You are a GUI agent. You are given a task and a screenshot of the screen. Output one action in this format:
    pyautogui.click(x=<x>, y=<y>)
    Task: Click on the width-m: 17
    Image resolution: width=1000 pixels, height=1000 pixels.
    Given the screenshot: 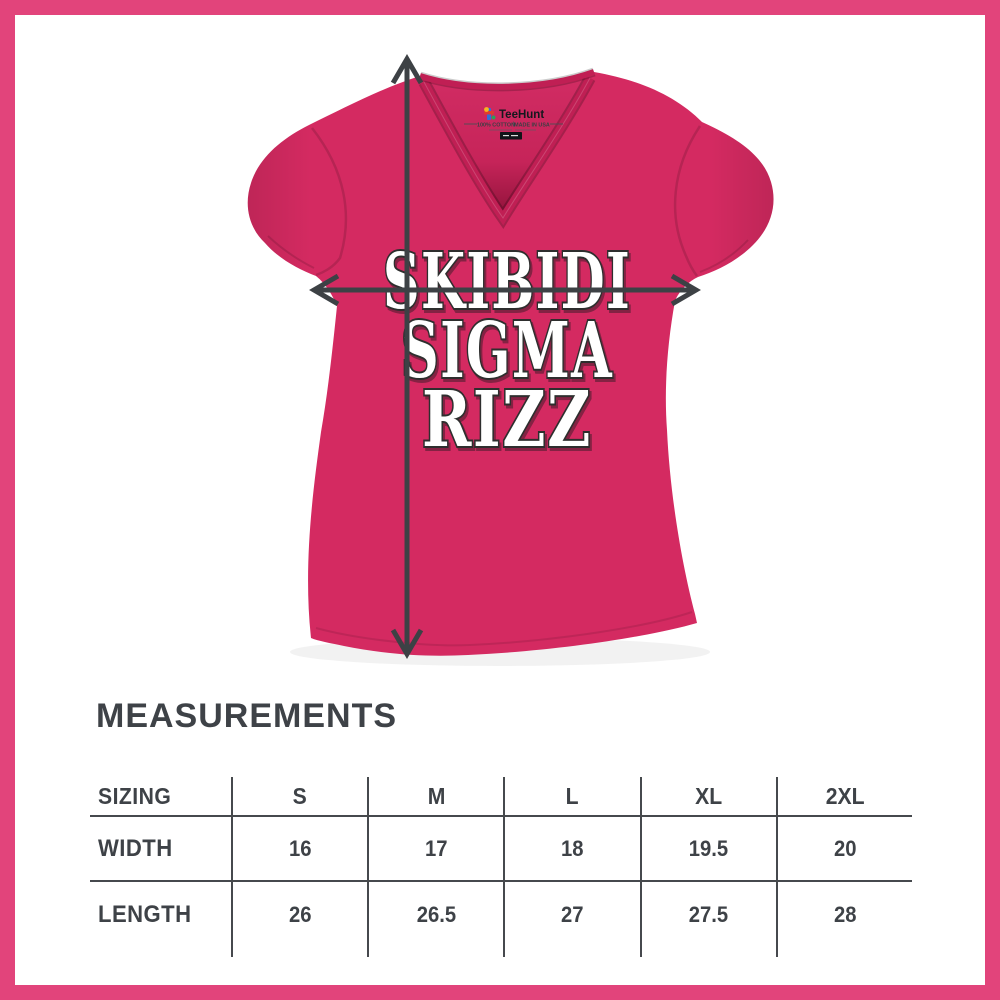 What is the action you would take?
    pyautogui.click(x=435, y=849)
    